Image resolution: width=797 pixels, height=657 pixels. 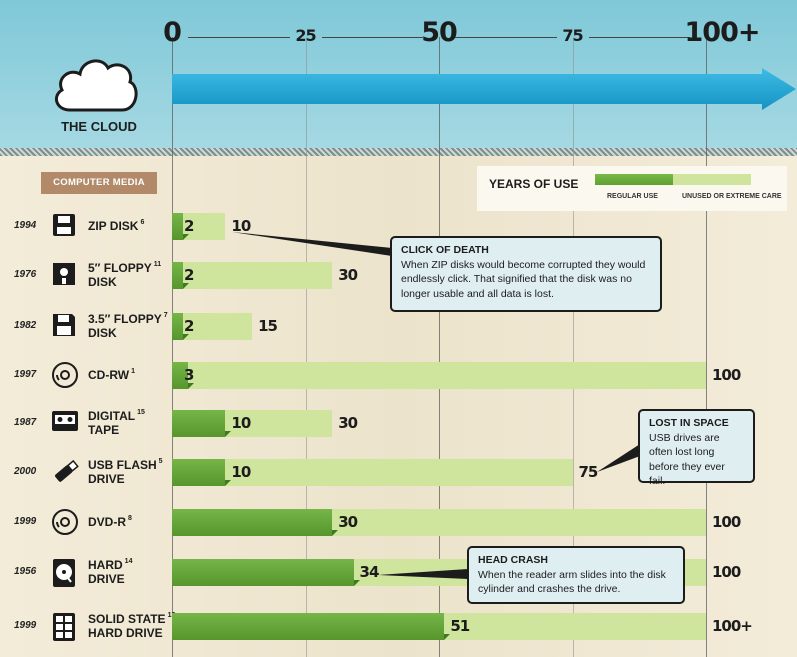 What do you see at coordinates (165, 315) in the screenshot?
I see `footnote-ref: 7` at bounding box center [165, 315].